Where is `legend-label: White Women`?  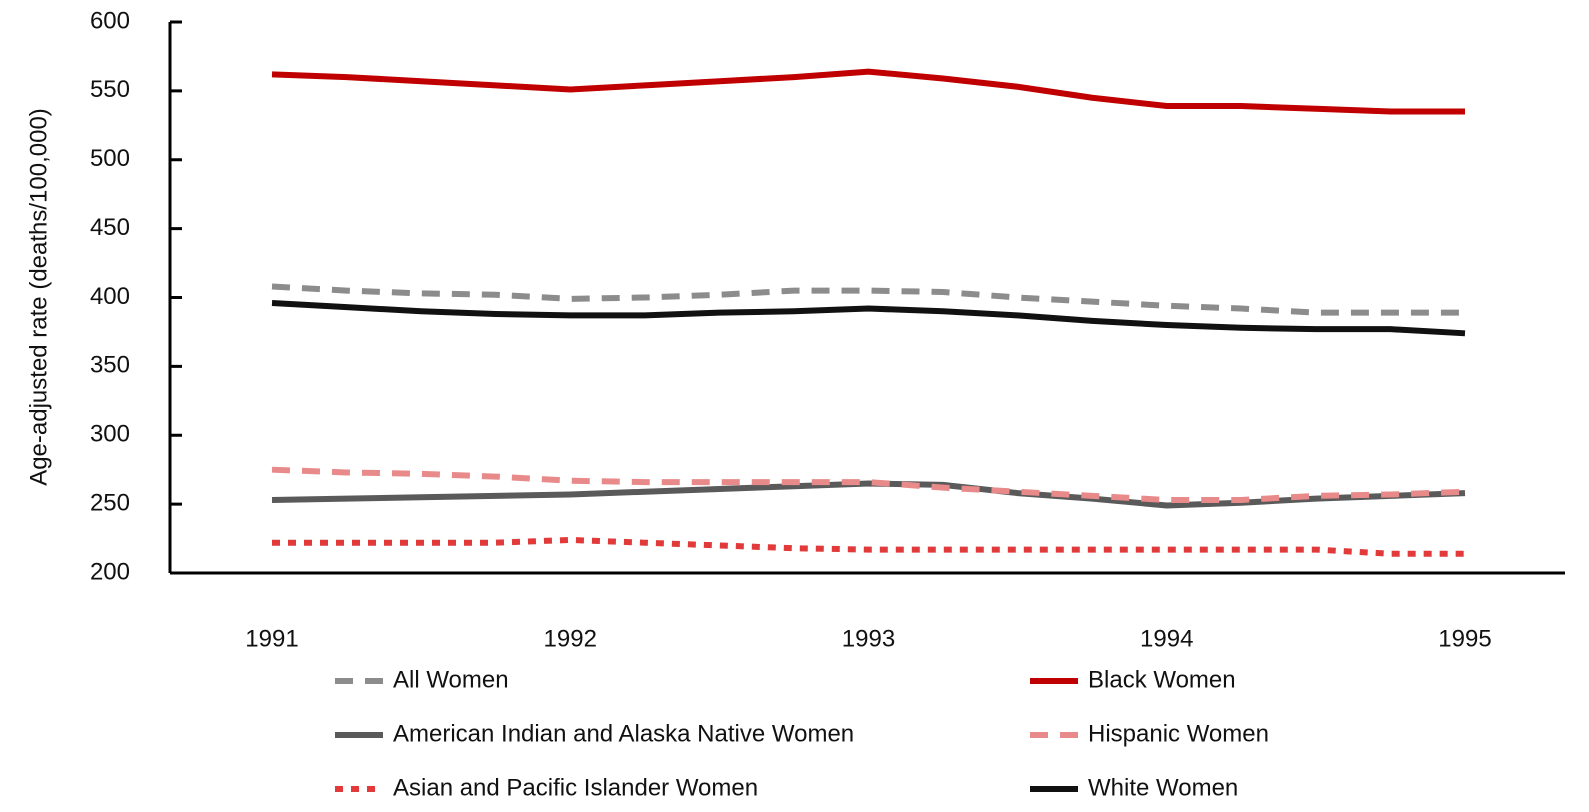
legend-label: White Women is located at coordinates (1163, 787).